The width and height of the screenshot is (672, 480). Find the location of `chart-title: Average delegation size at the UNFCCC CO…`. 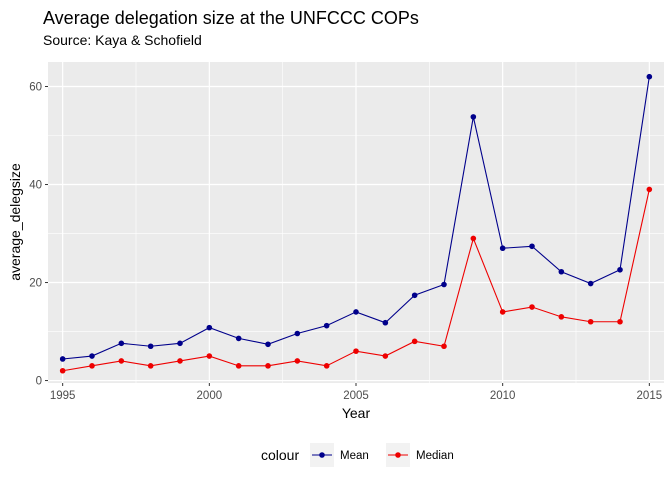

chart-title: Average delegation size at the UNFCCC CO… is located at coordinates (231, 18).